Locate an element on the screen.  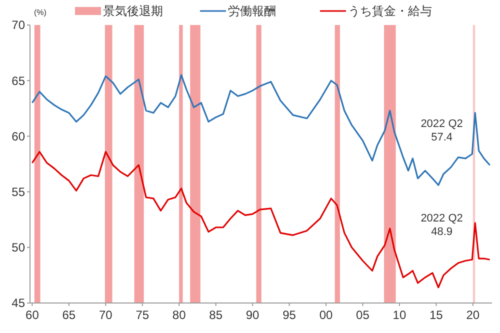
y-tick-label: 50 is located at coordinates (19, 247).